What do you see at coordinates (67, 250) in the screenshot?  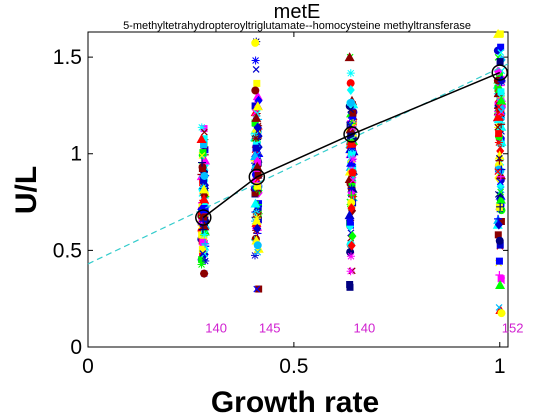 I see `y-tick-label: 0.5` at bounding box center [67, 250].